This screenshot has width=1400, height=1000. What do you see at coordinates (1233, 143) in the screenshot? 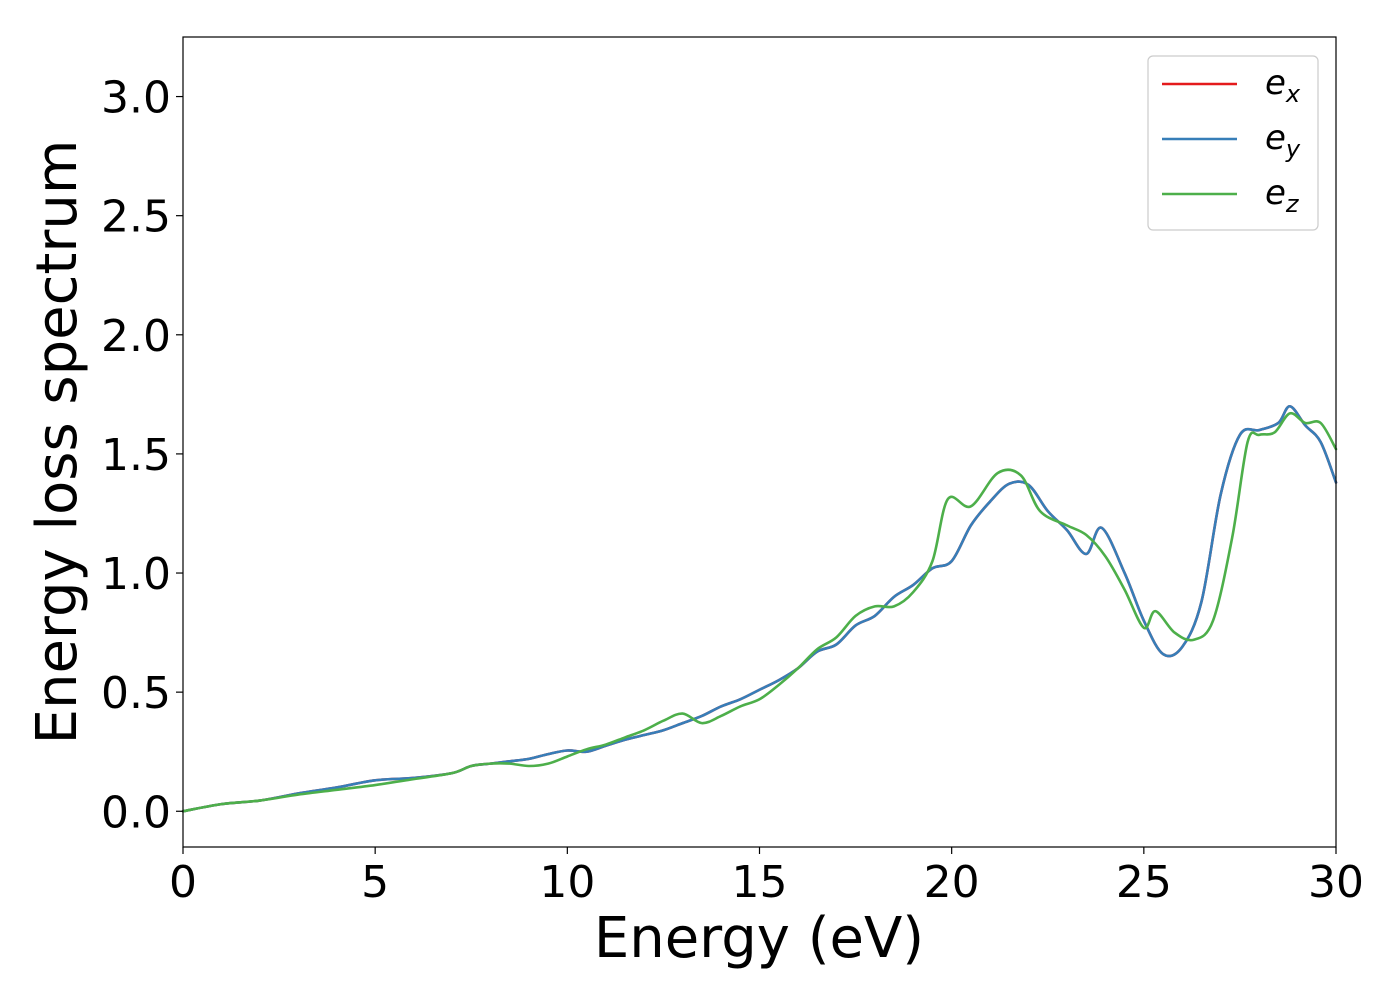
I see `legend-box` at bounding box center [1233, 143].